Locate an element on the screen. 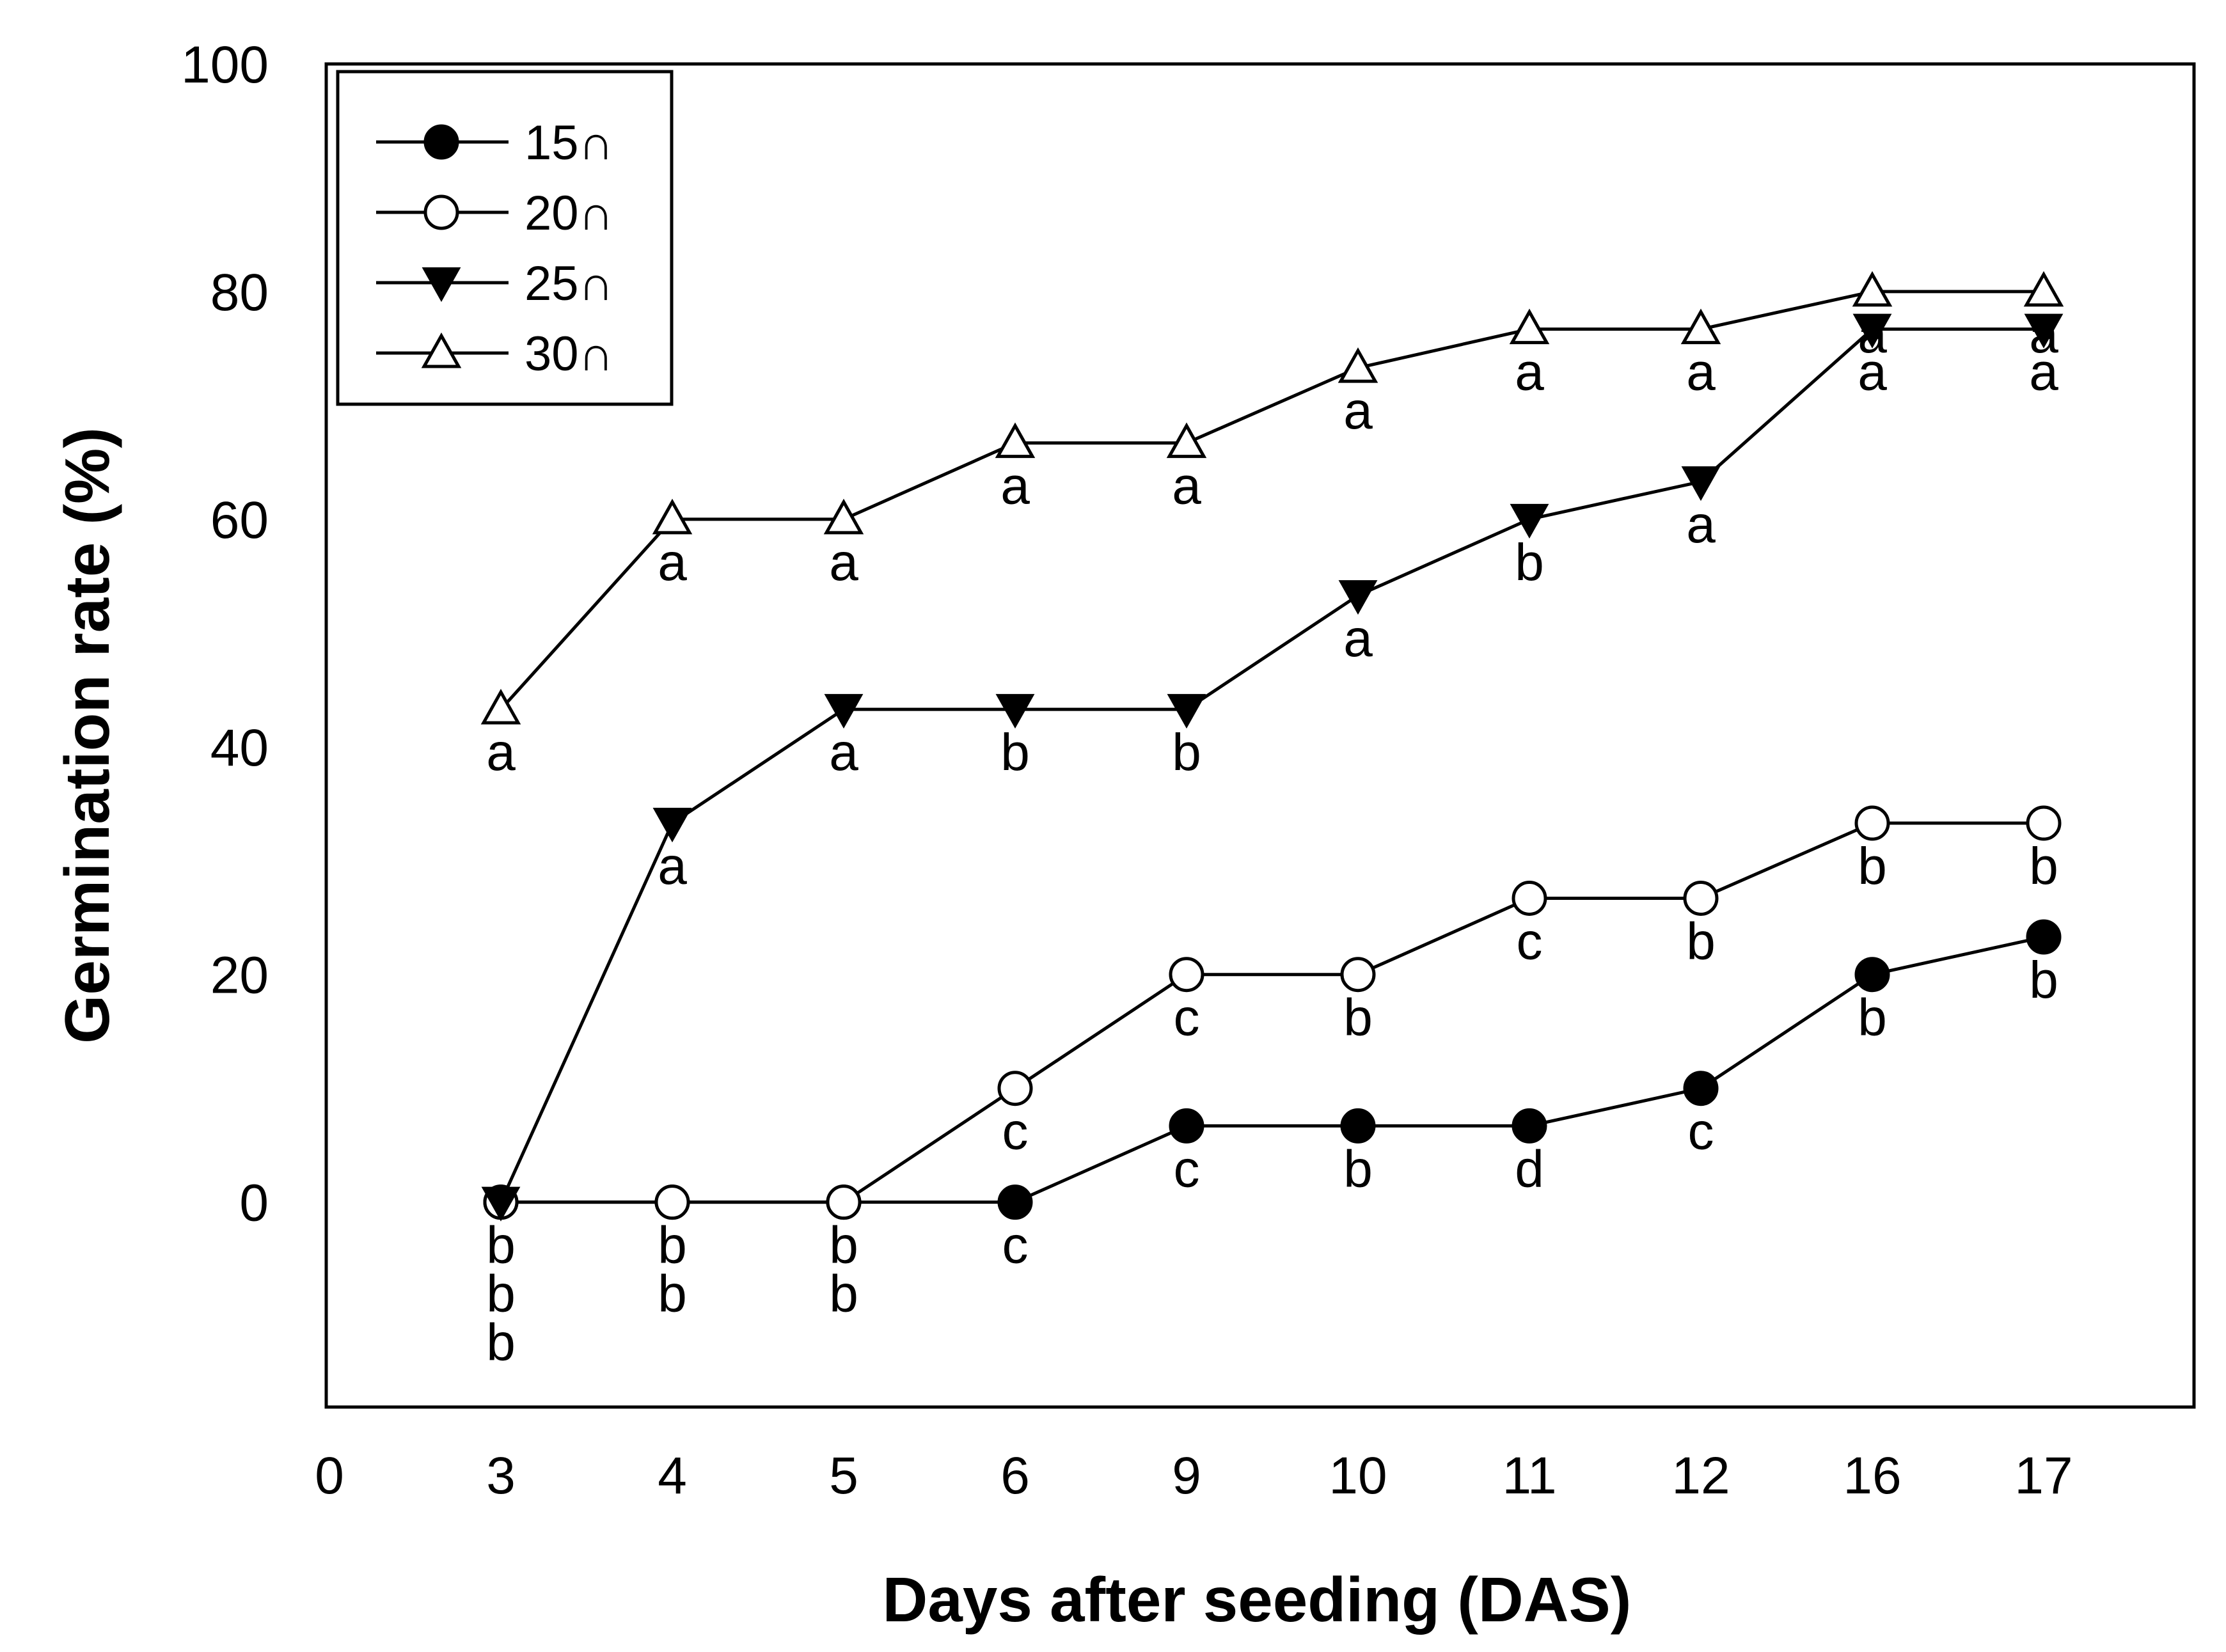  x-axis-title: Days after seeding (DAS) is located at coordinates (1257, 1600).